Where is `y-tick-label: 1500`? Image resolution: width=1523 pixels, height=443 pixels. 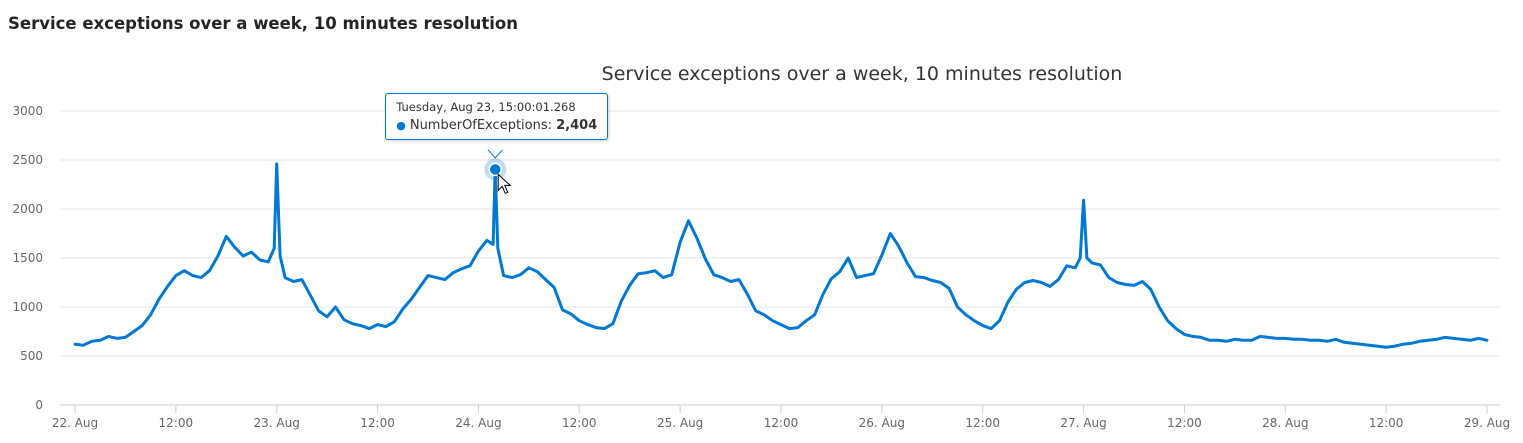 y-tick-label: 1500 is located at coordinates (27, 258).